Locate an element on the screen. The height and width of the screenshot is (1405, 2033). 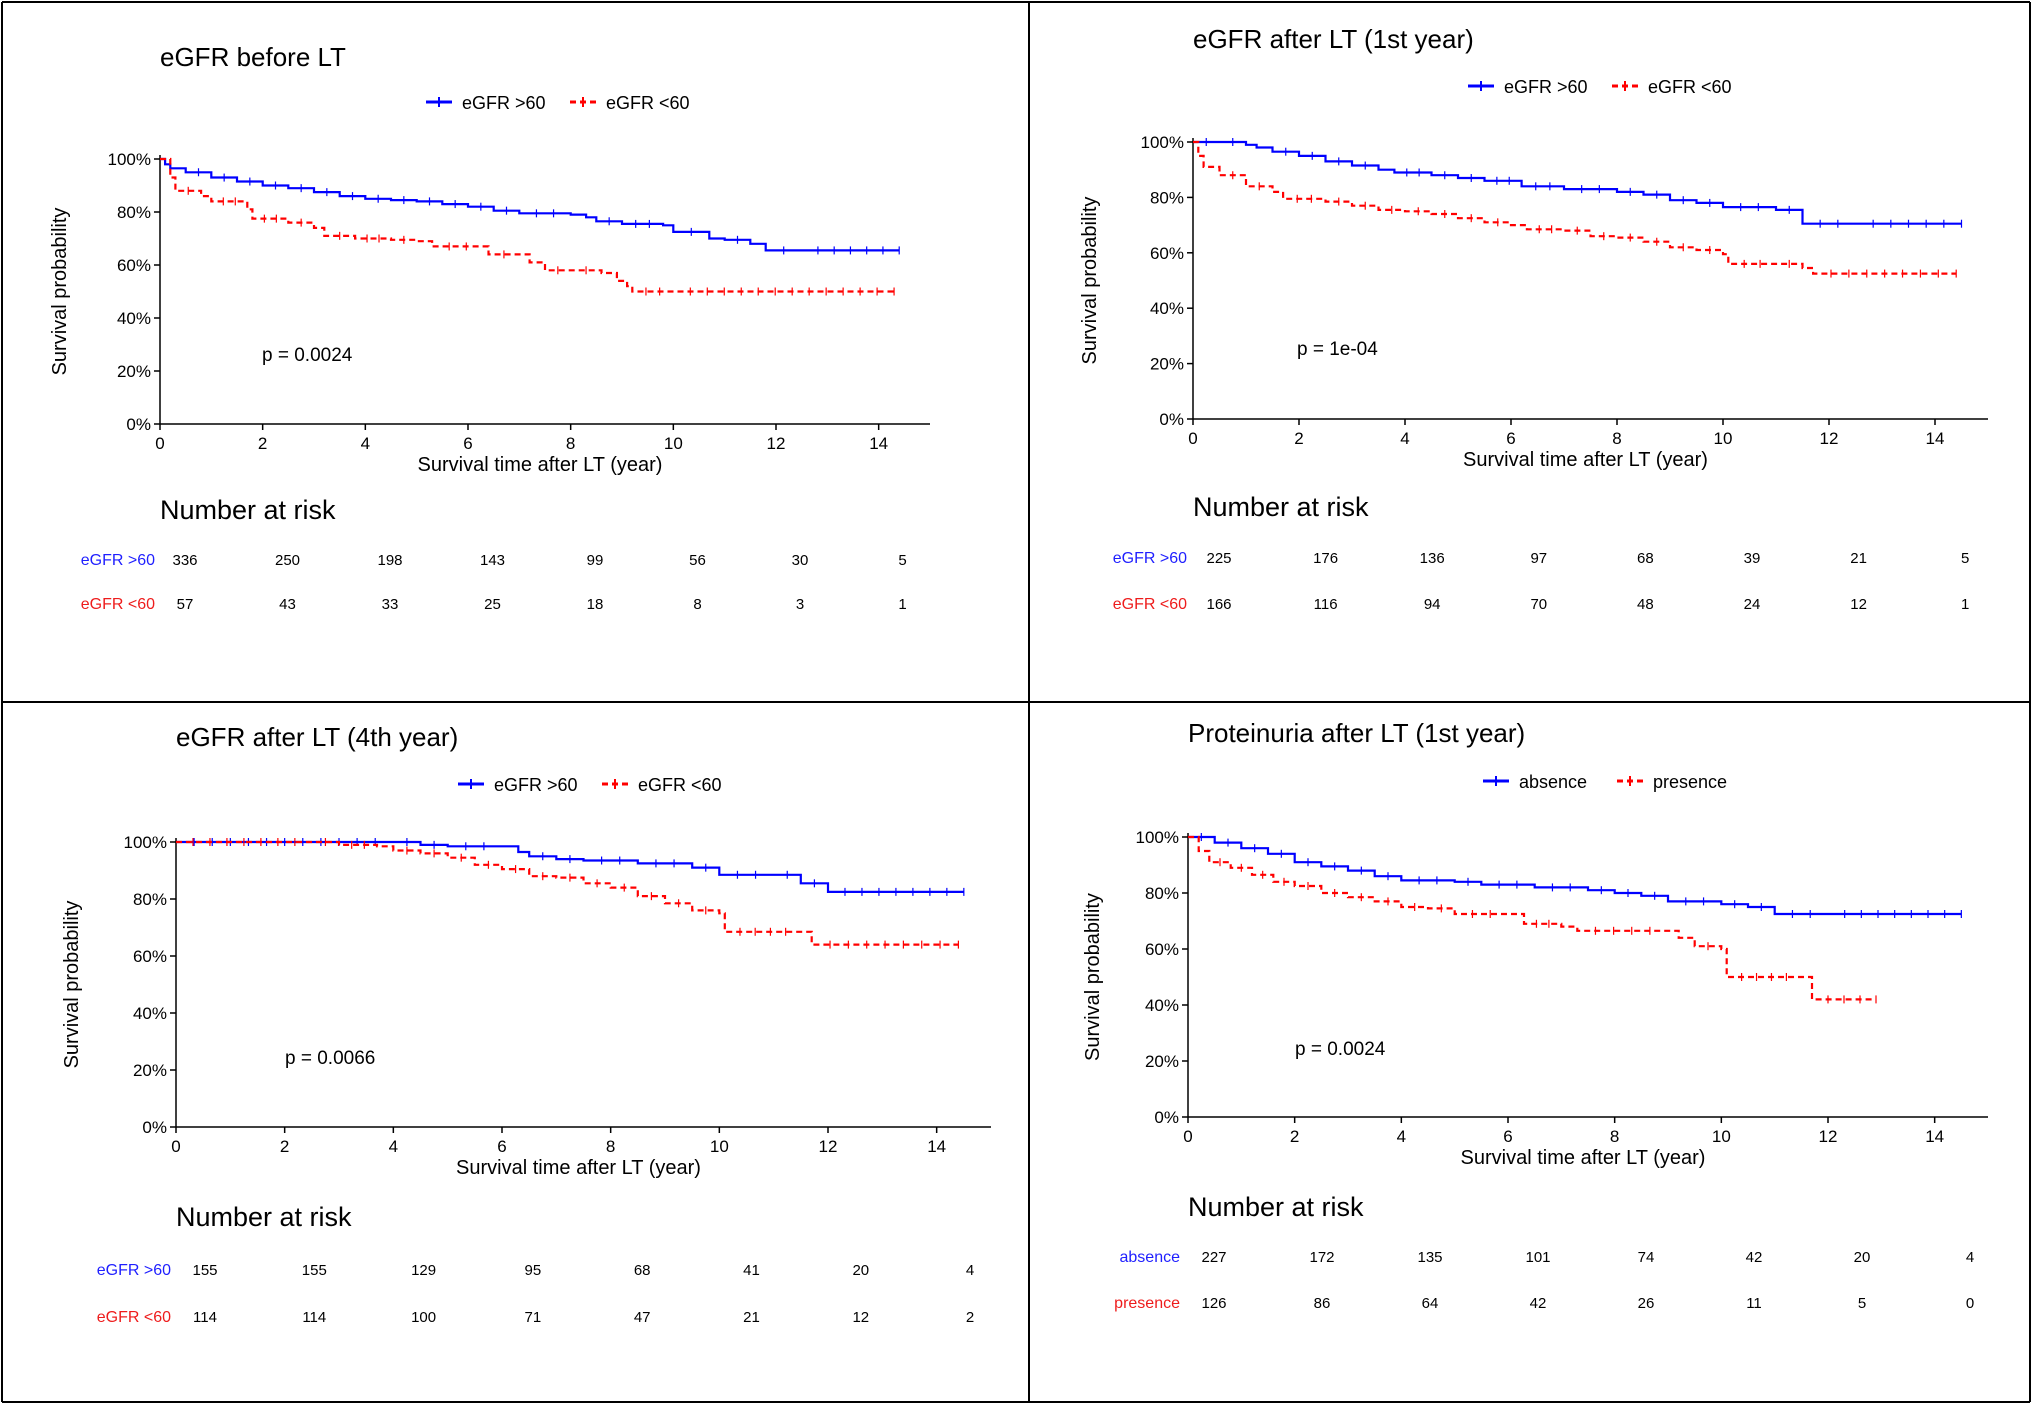
risk-count: 8 is located at coordinates (697, 604).